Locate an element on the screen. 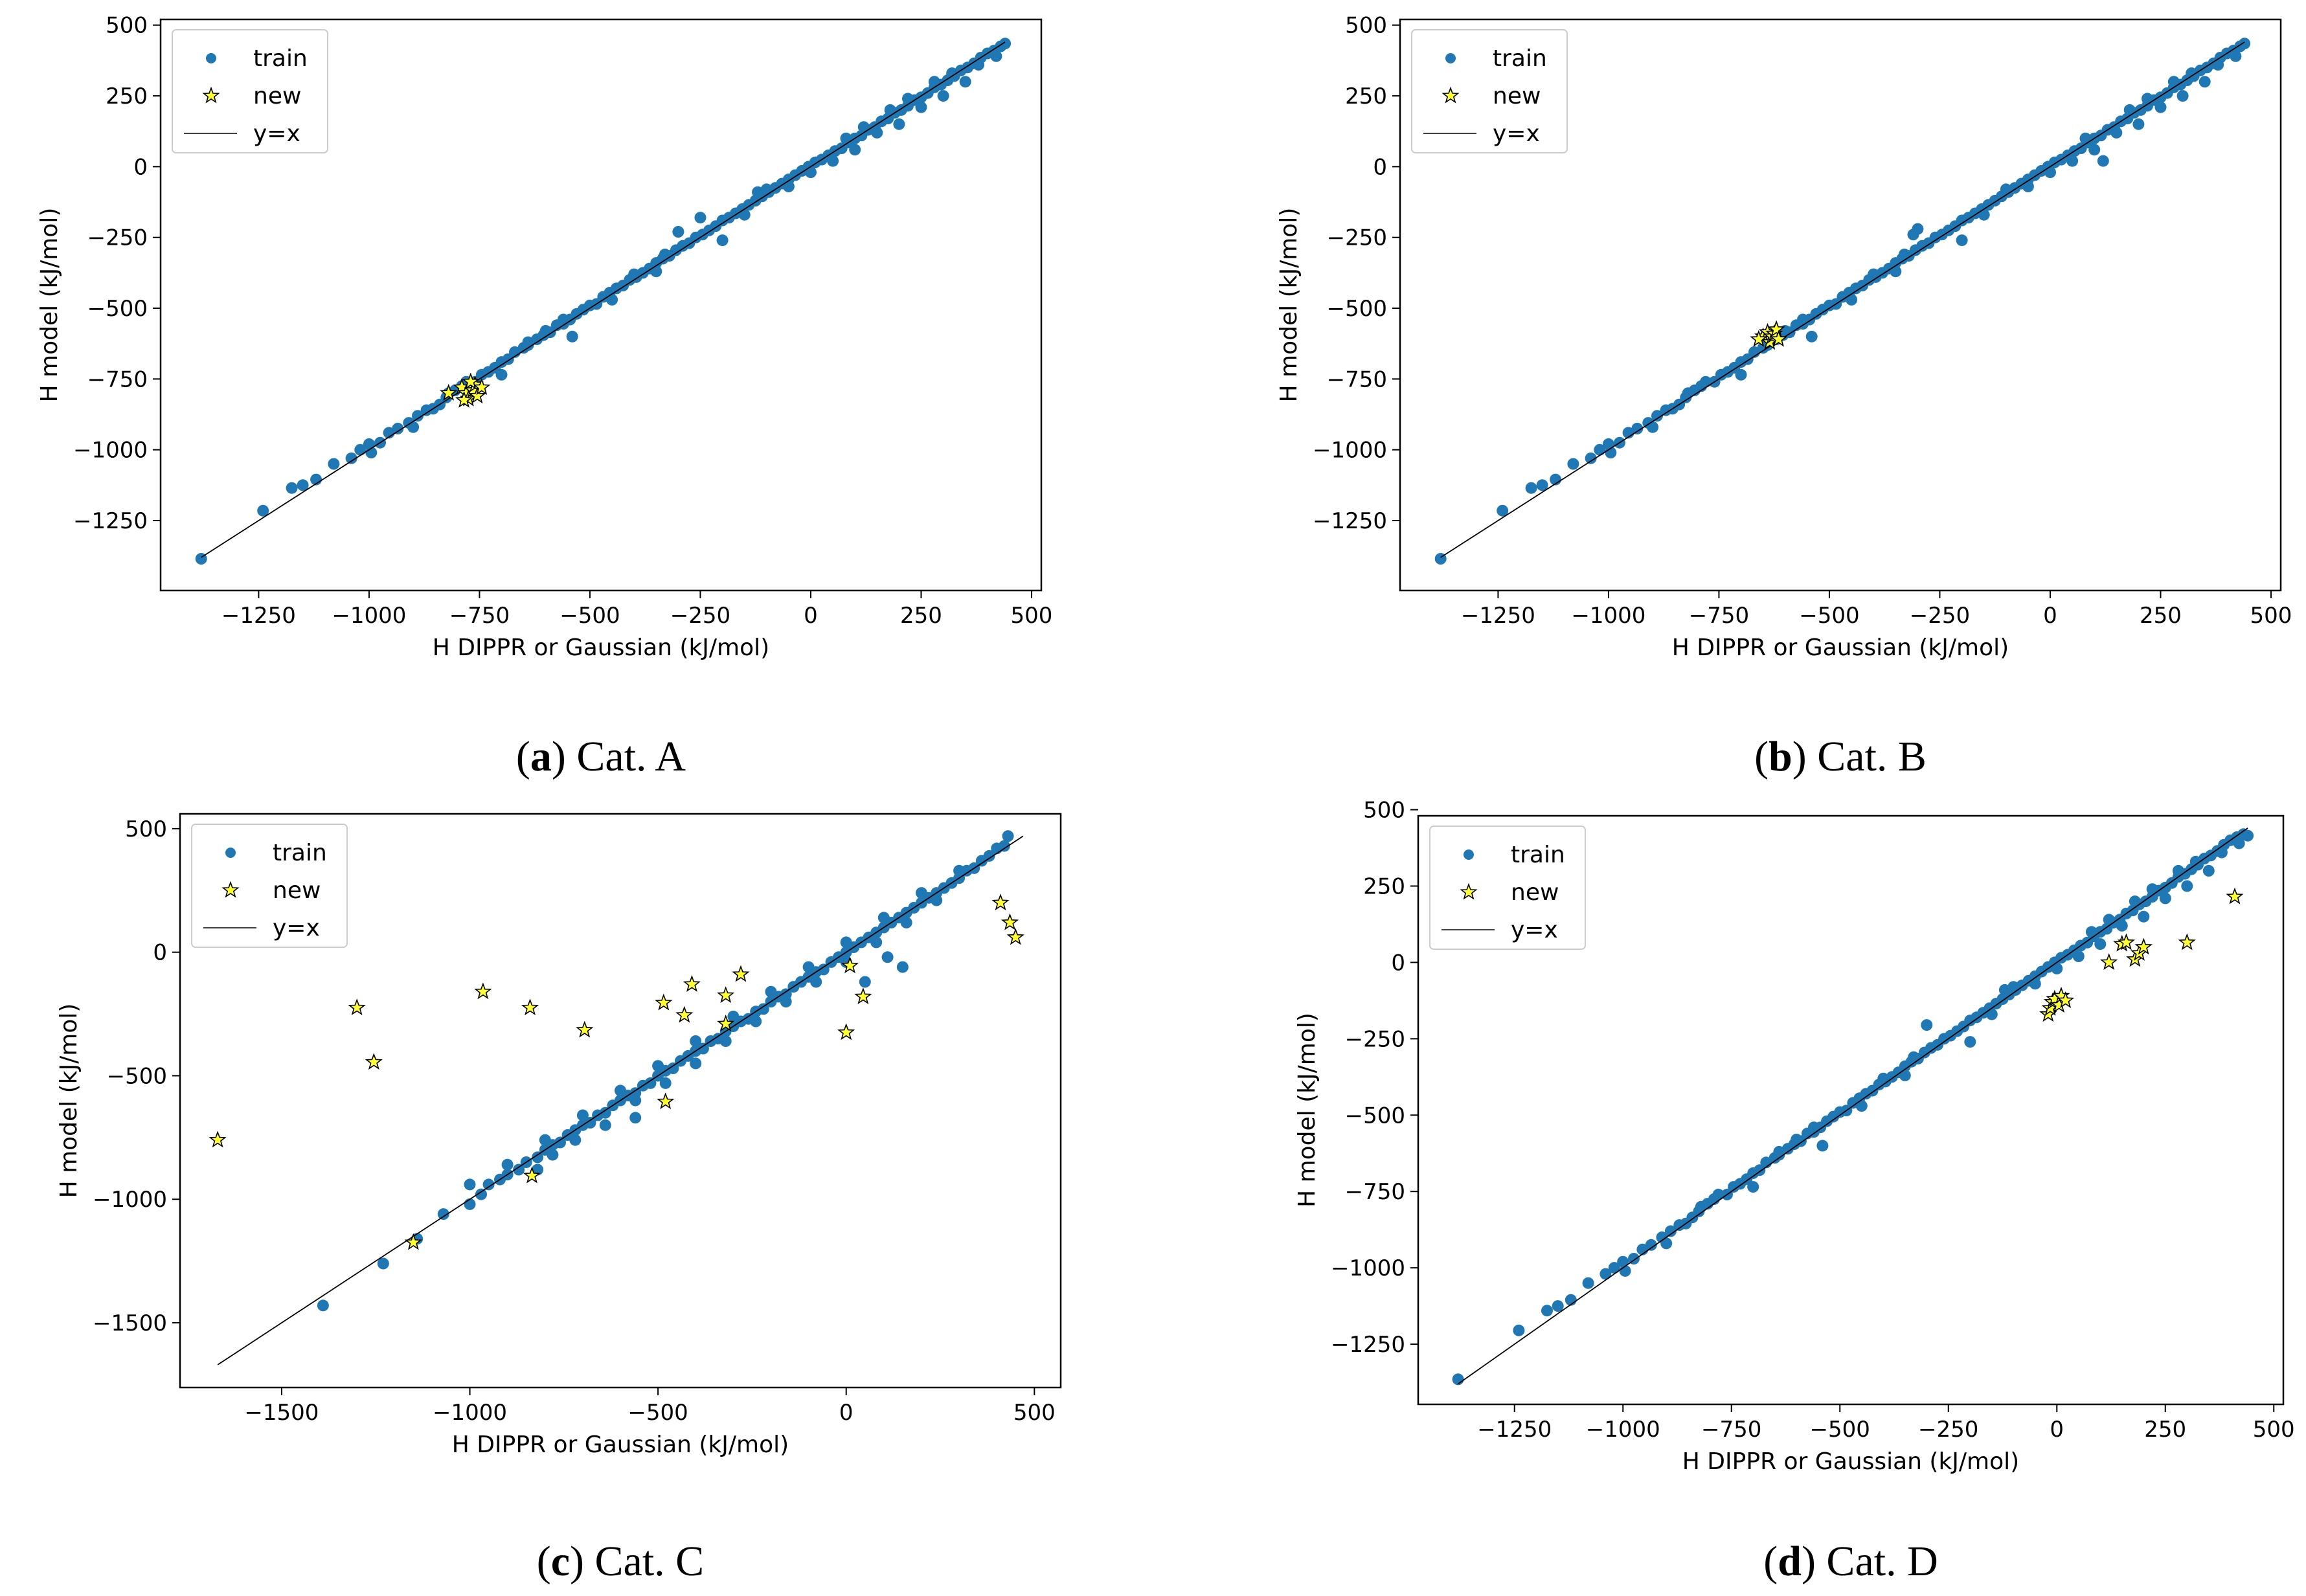  legend: train new y=x is located at coordinates (1489, 91).